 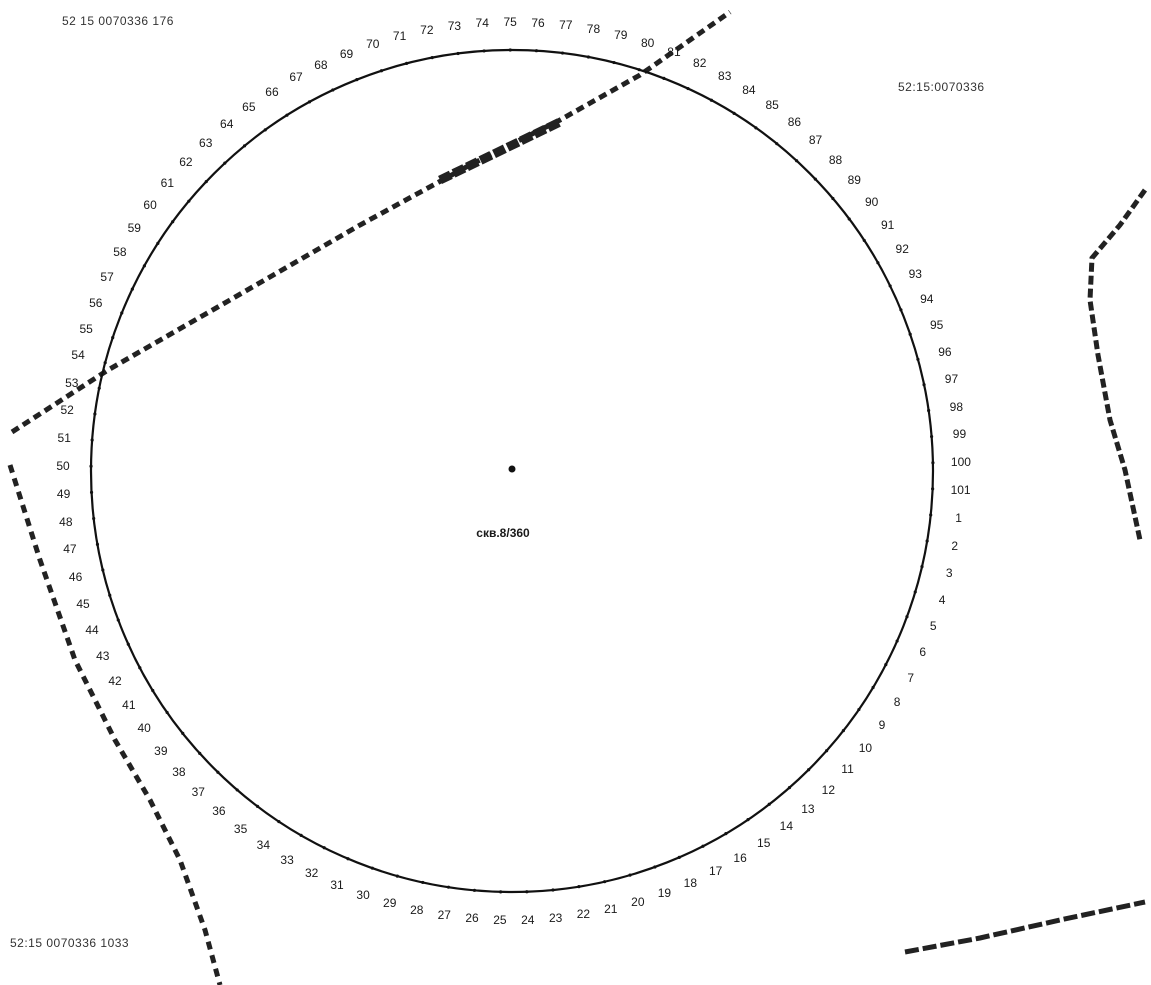 I want to click on vertex-label: 95, so click(x=936, y=325).